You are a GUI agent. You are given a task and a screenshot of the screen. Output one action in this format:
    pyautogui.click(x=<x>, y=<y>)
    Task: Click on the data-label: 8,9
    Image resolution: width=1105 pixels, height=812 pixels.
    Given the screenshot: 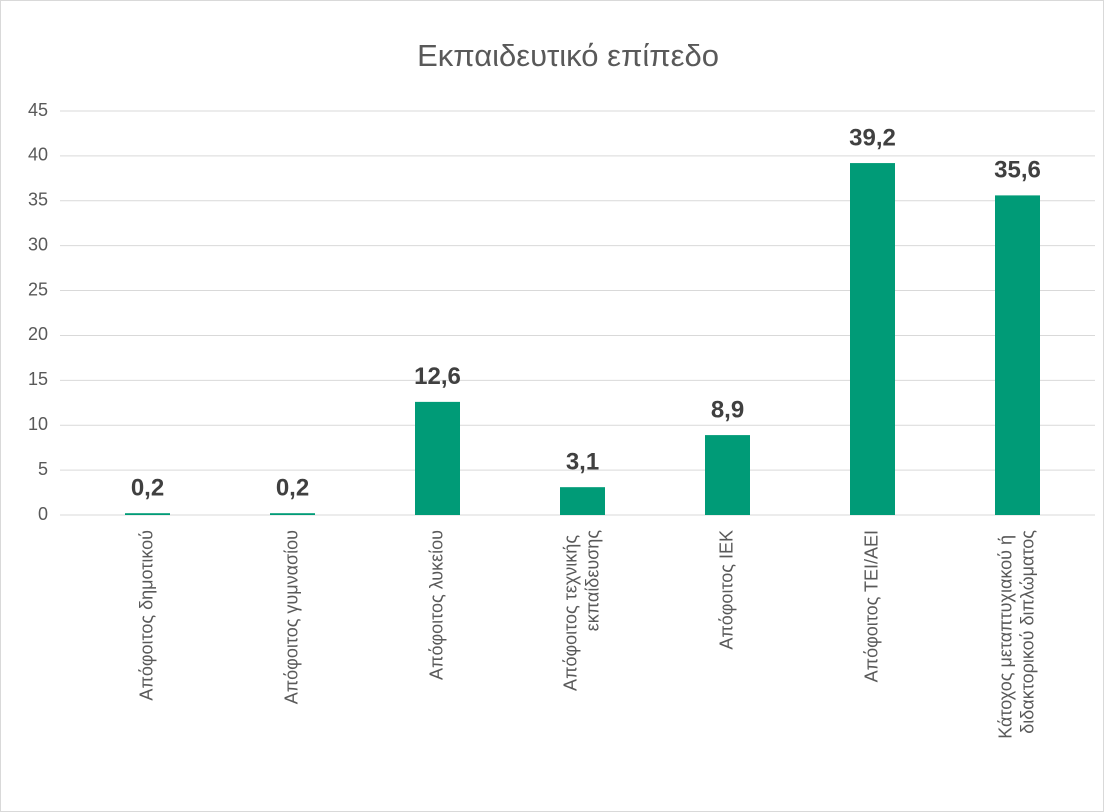 What is the action you would take?
    pyautogui.click(x=727, y=409)
    